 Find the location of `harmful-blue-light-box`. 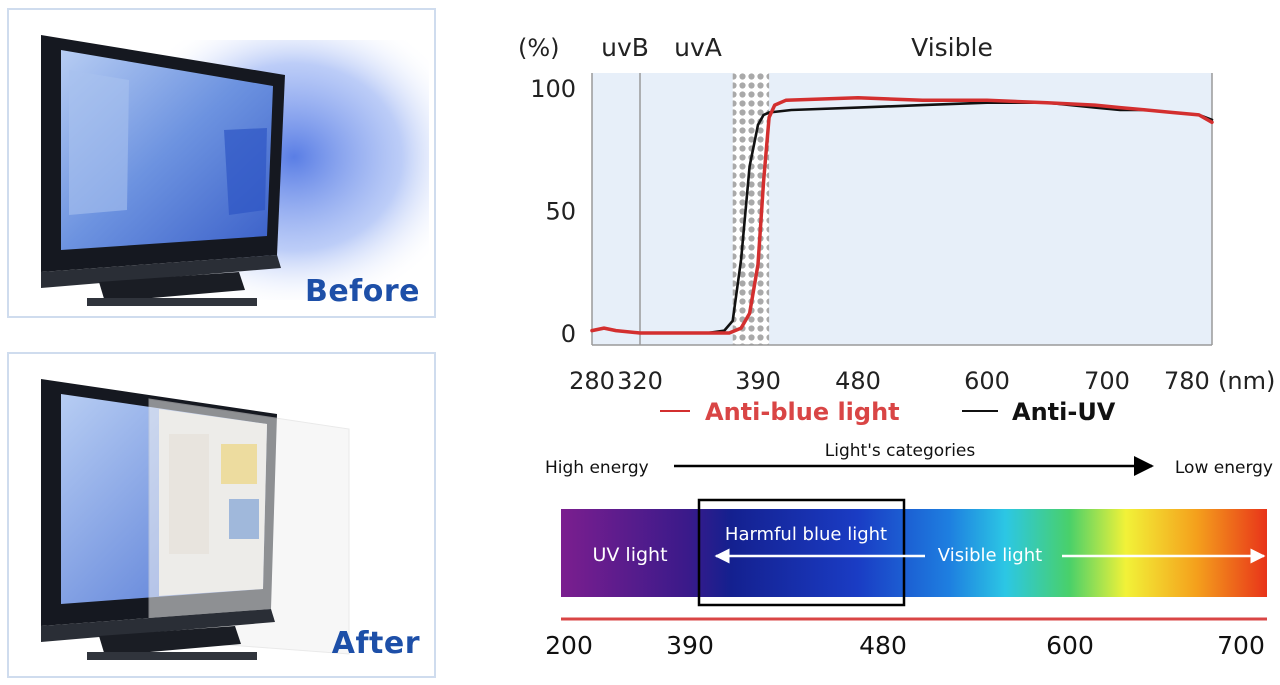

harmful-blue-light-box is located at coordinates (801, 552).